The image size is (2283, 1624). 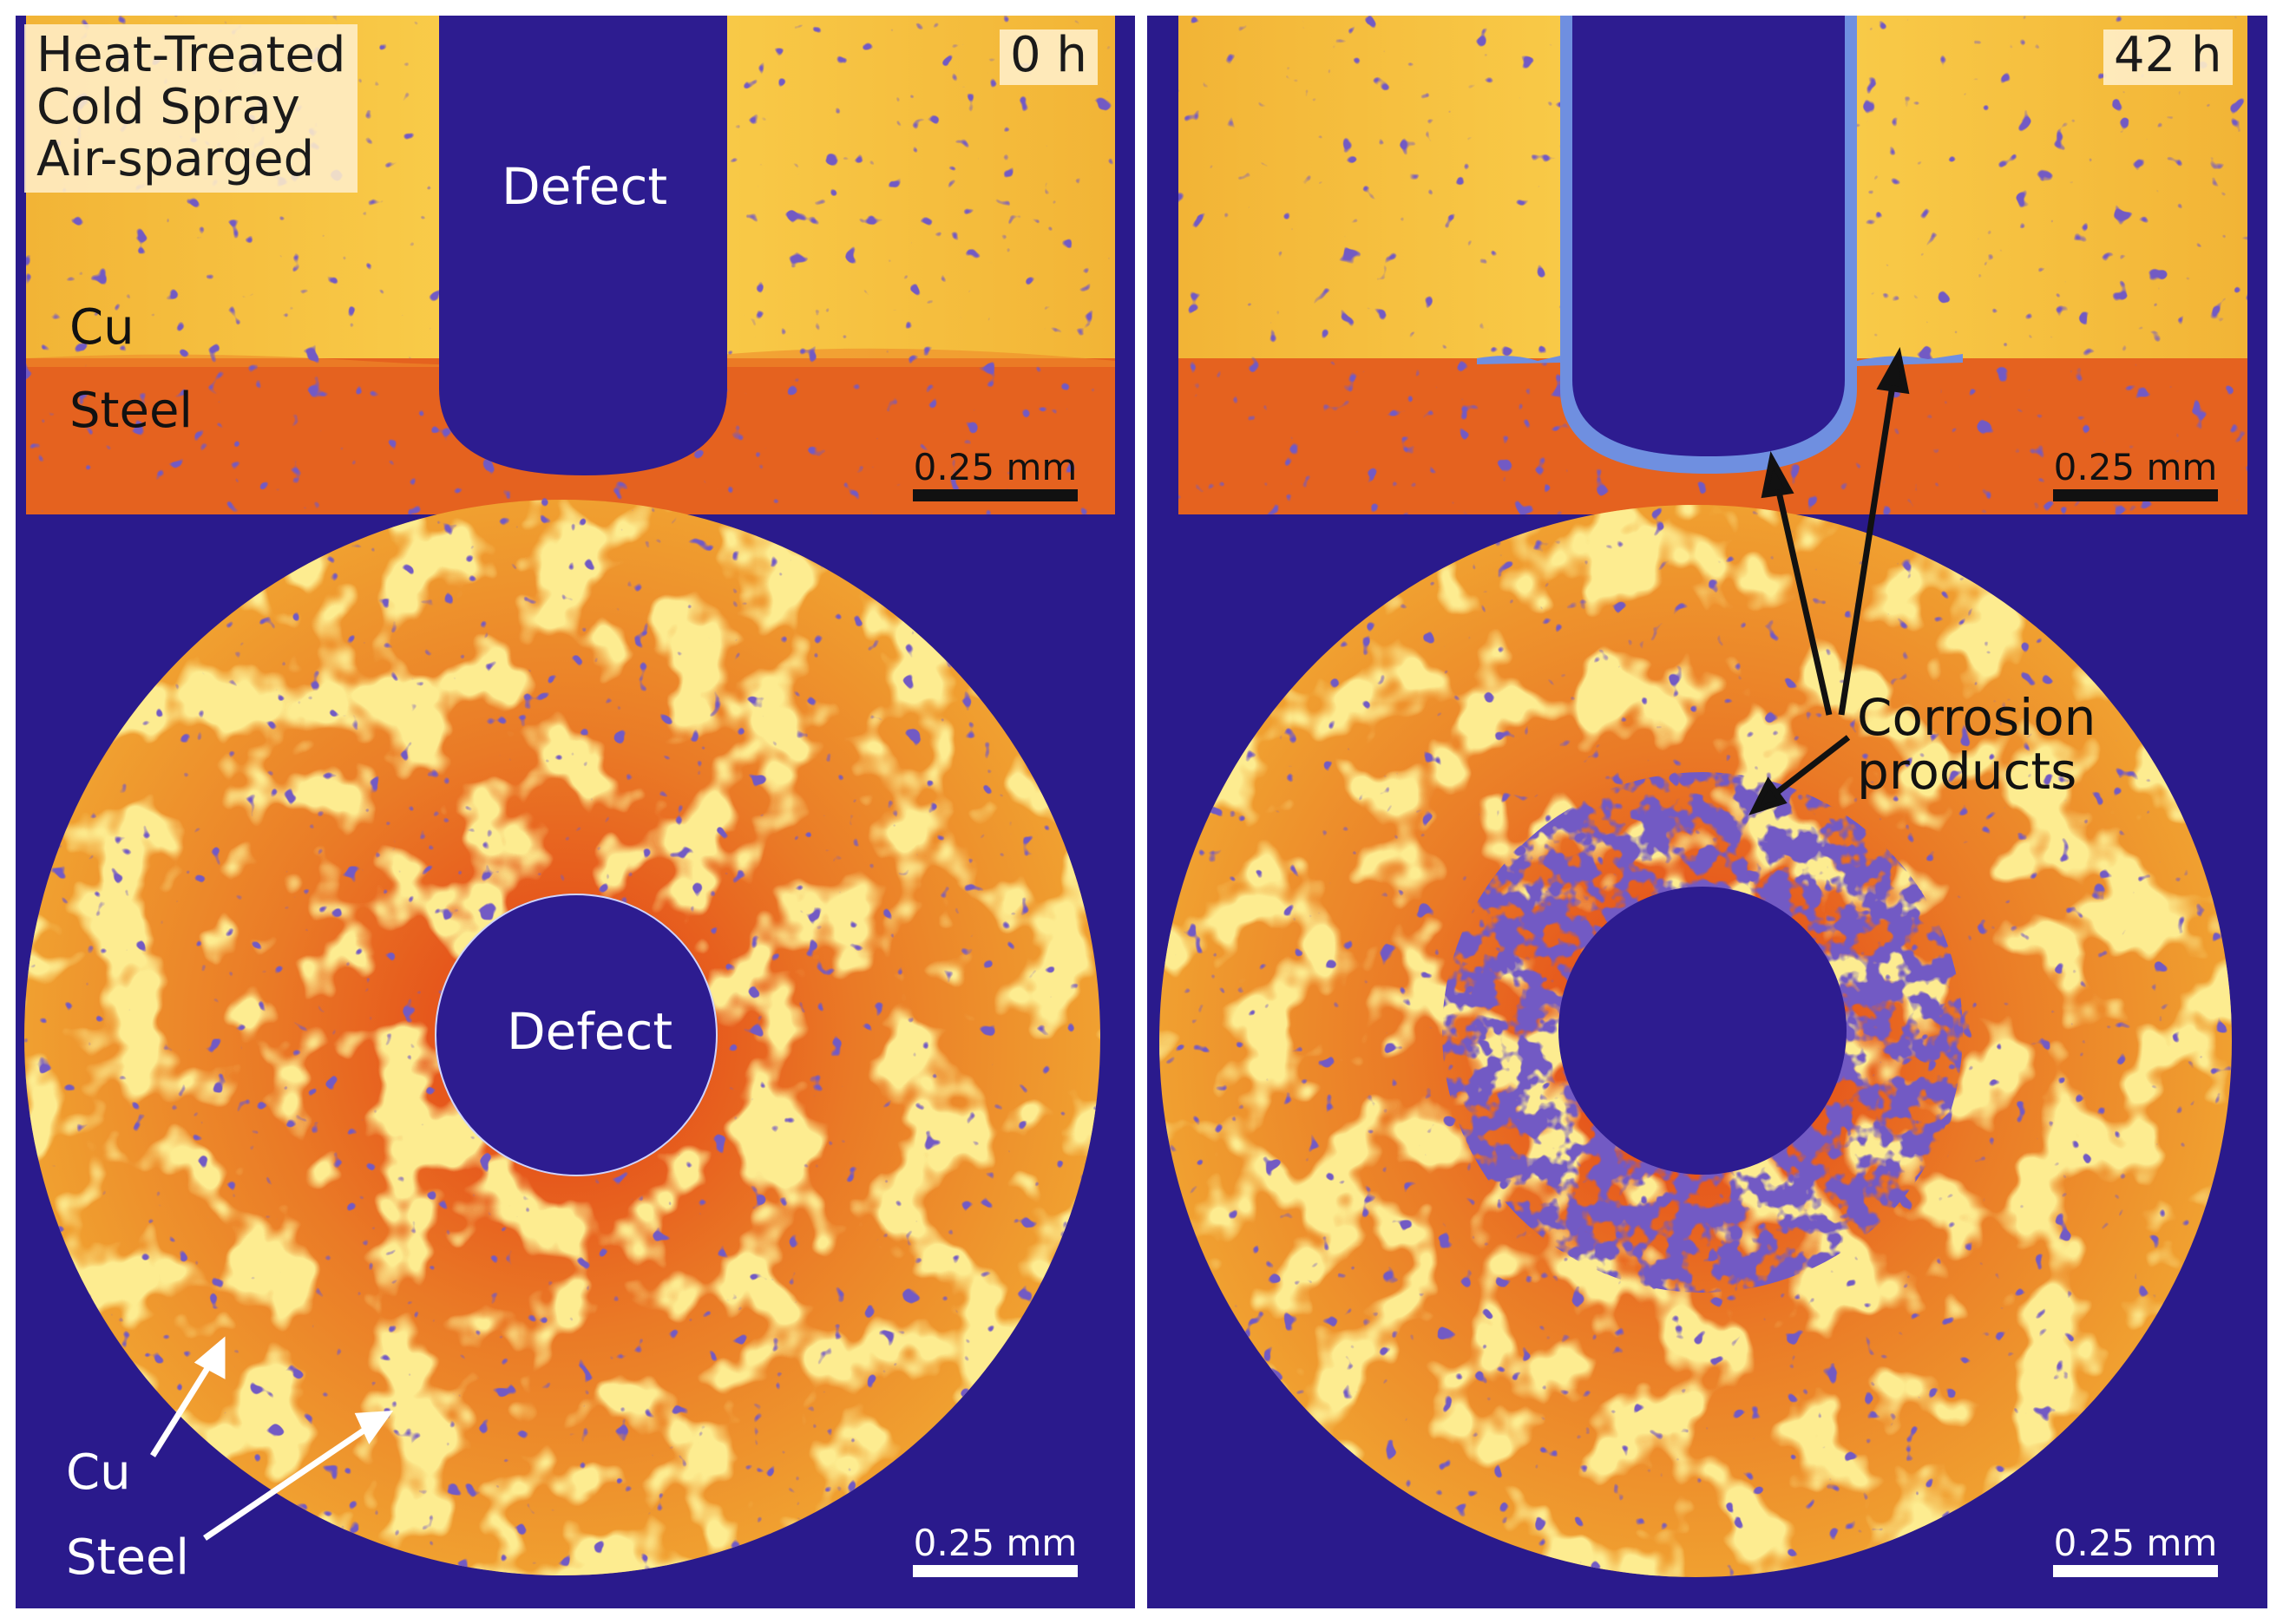 I want to click on scale-bar-top-42h: 0.25 mm, so click(x=2135, y=475).